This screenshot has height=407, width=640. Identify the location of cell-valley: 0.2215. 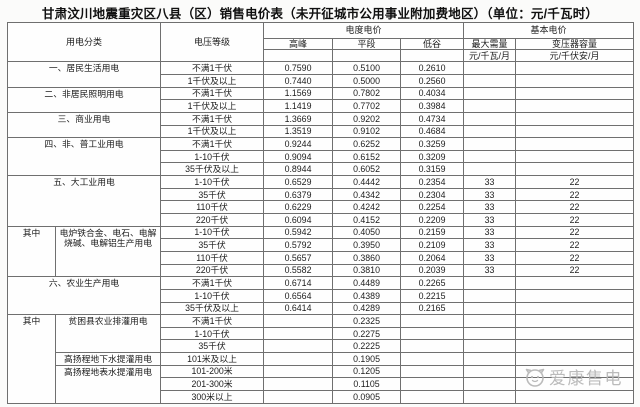
(432, 295).